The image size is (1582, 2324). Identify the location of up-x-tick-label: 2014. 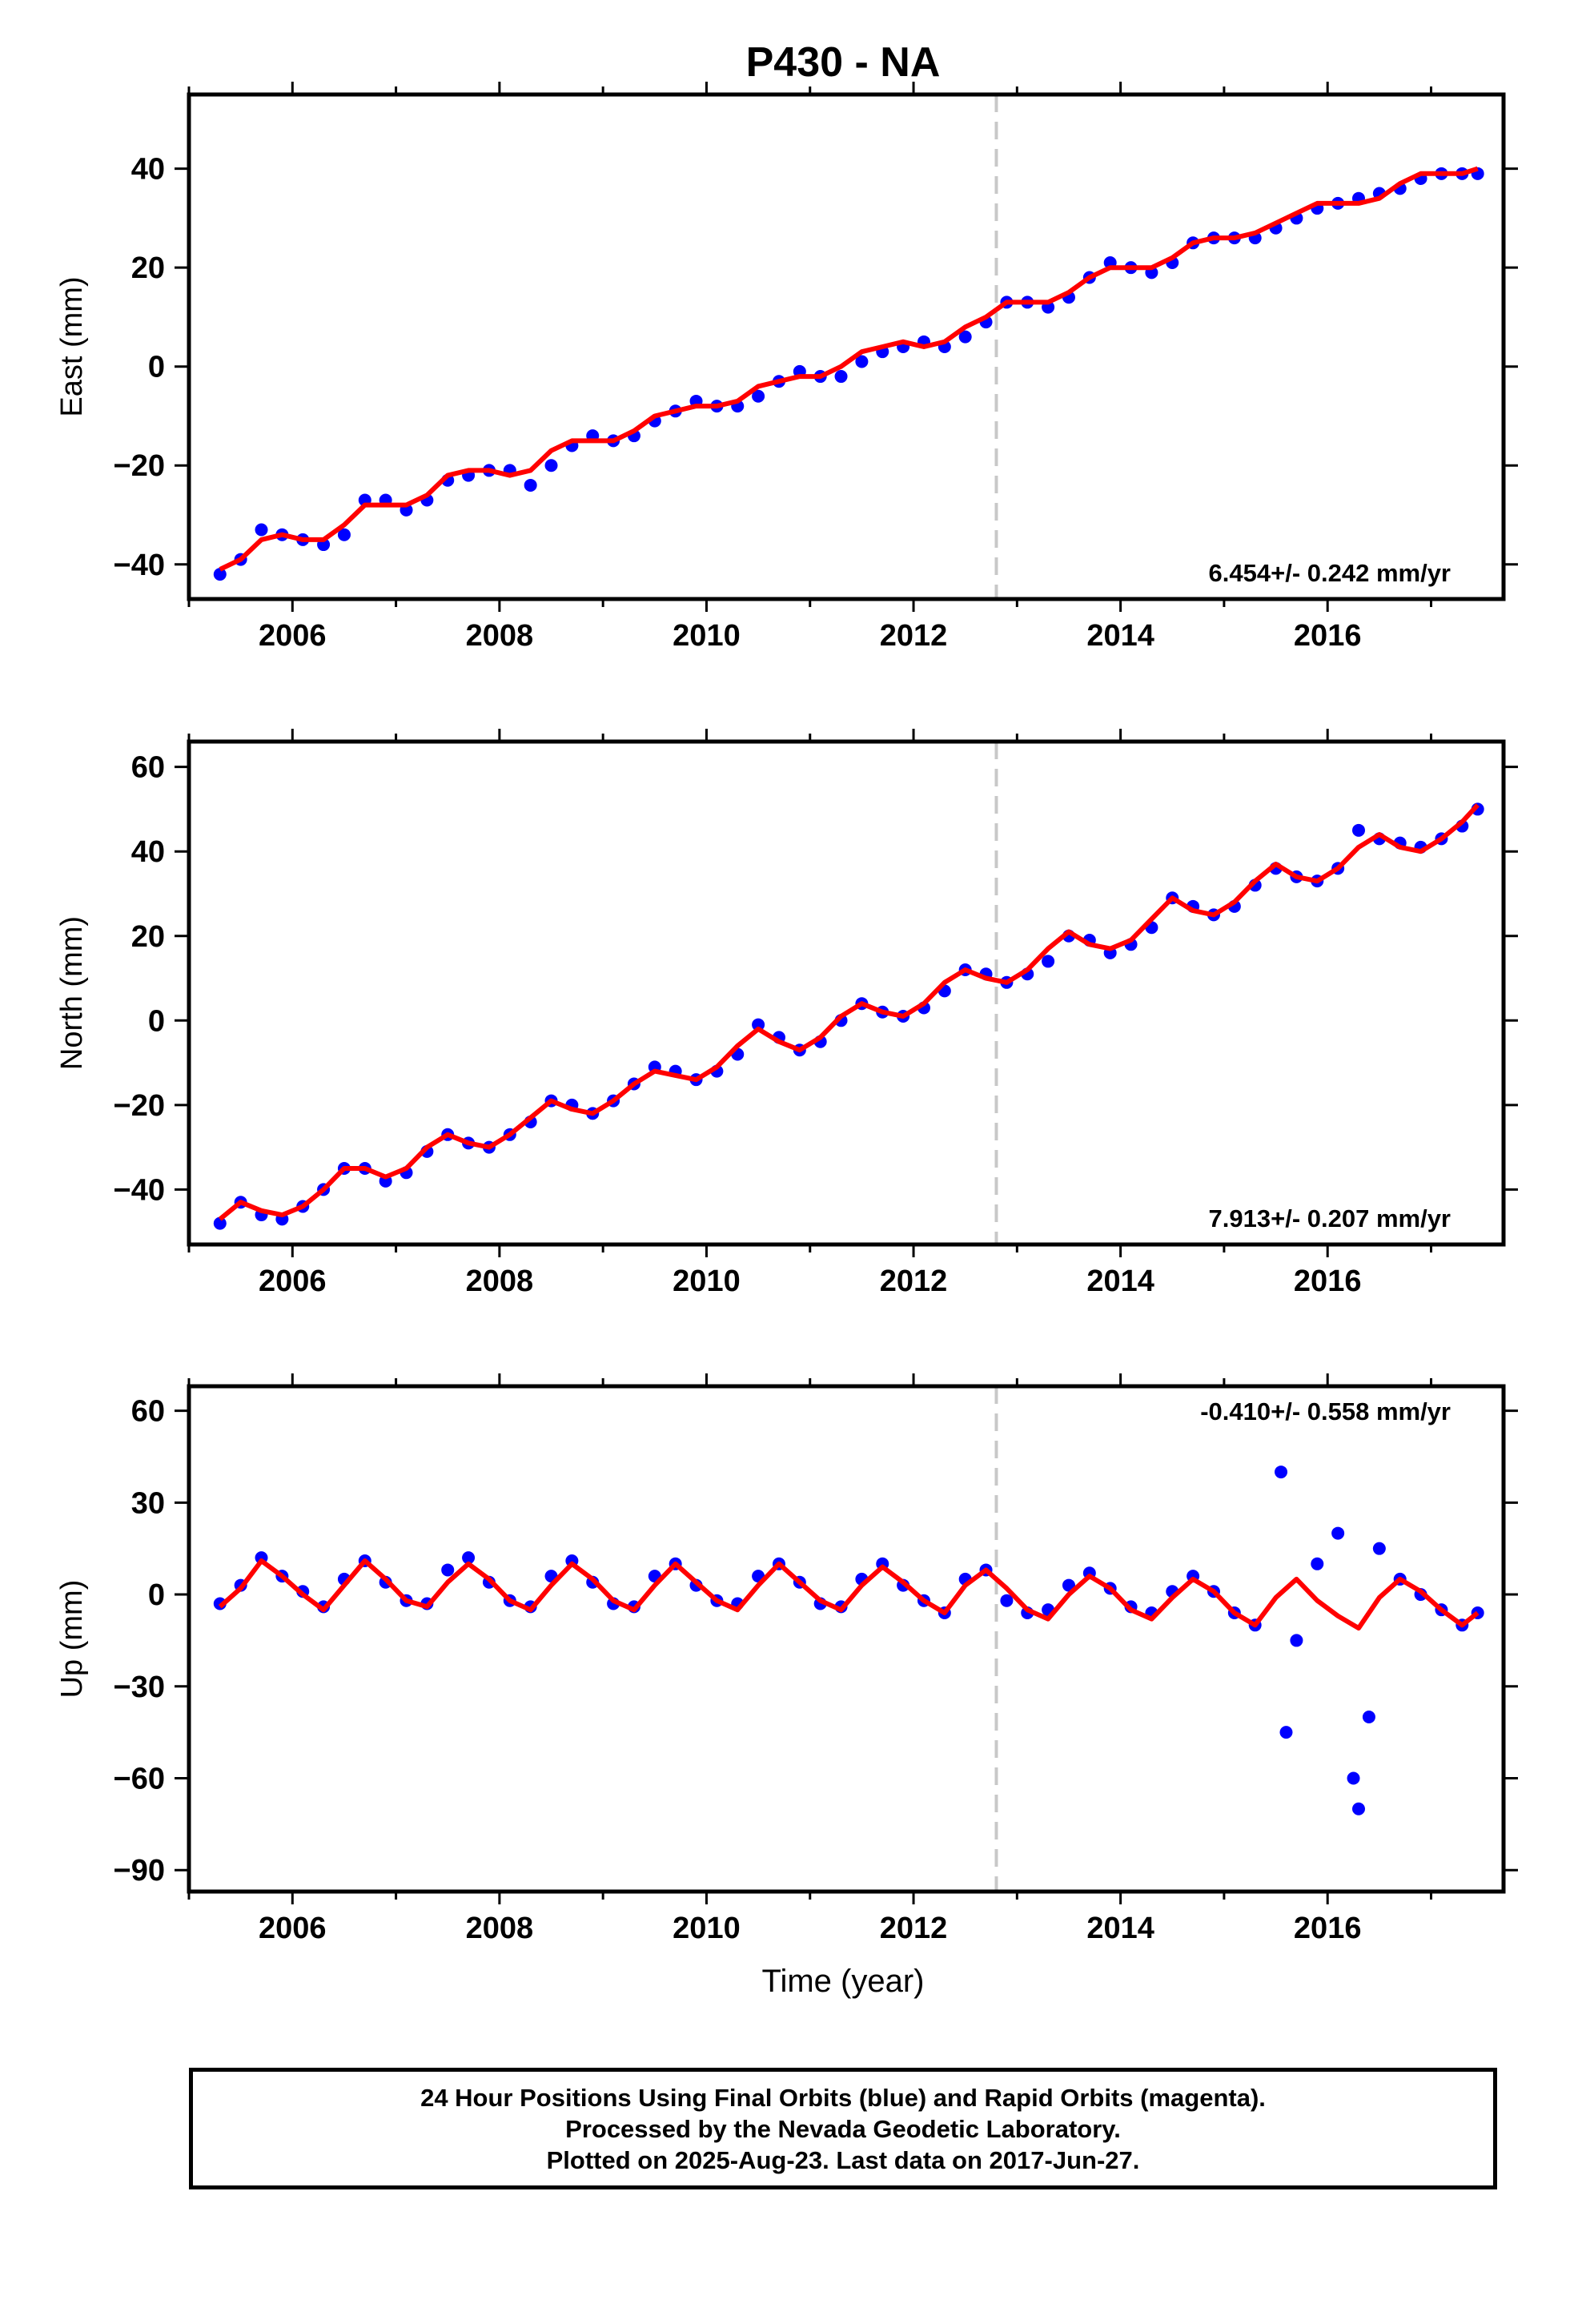
(1120, 1929).